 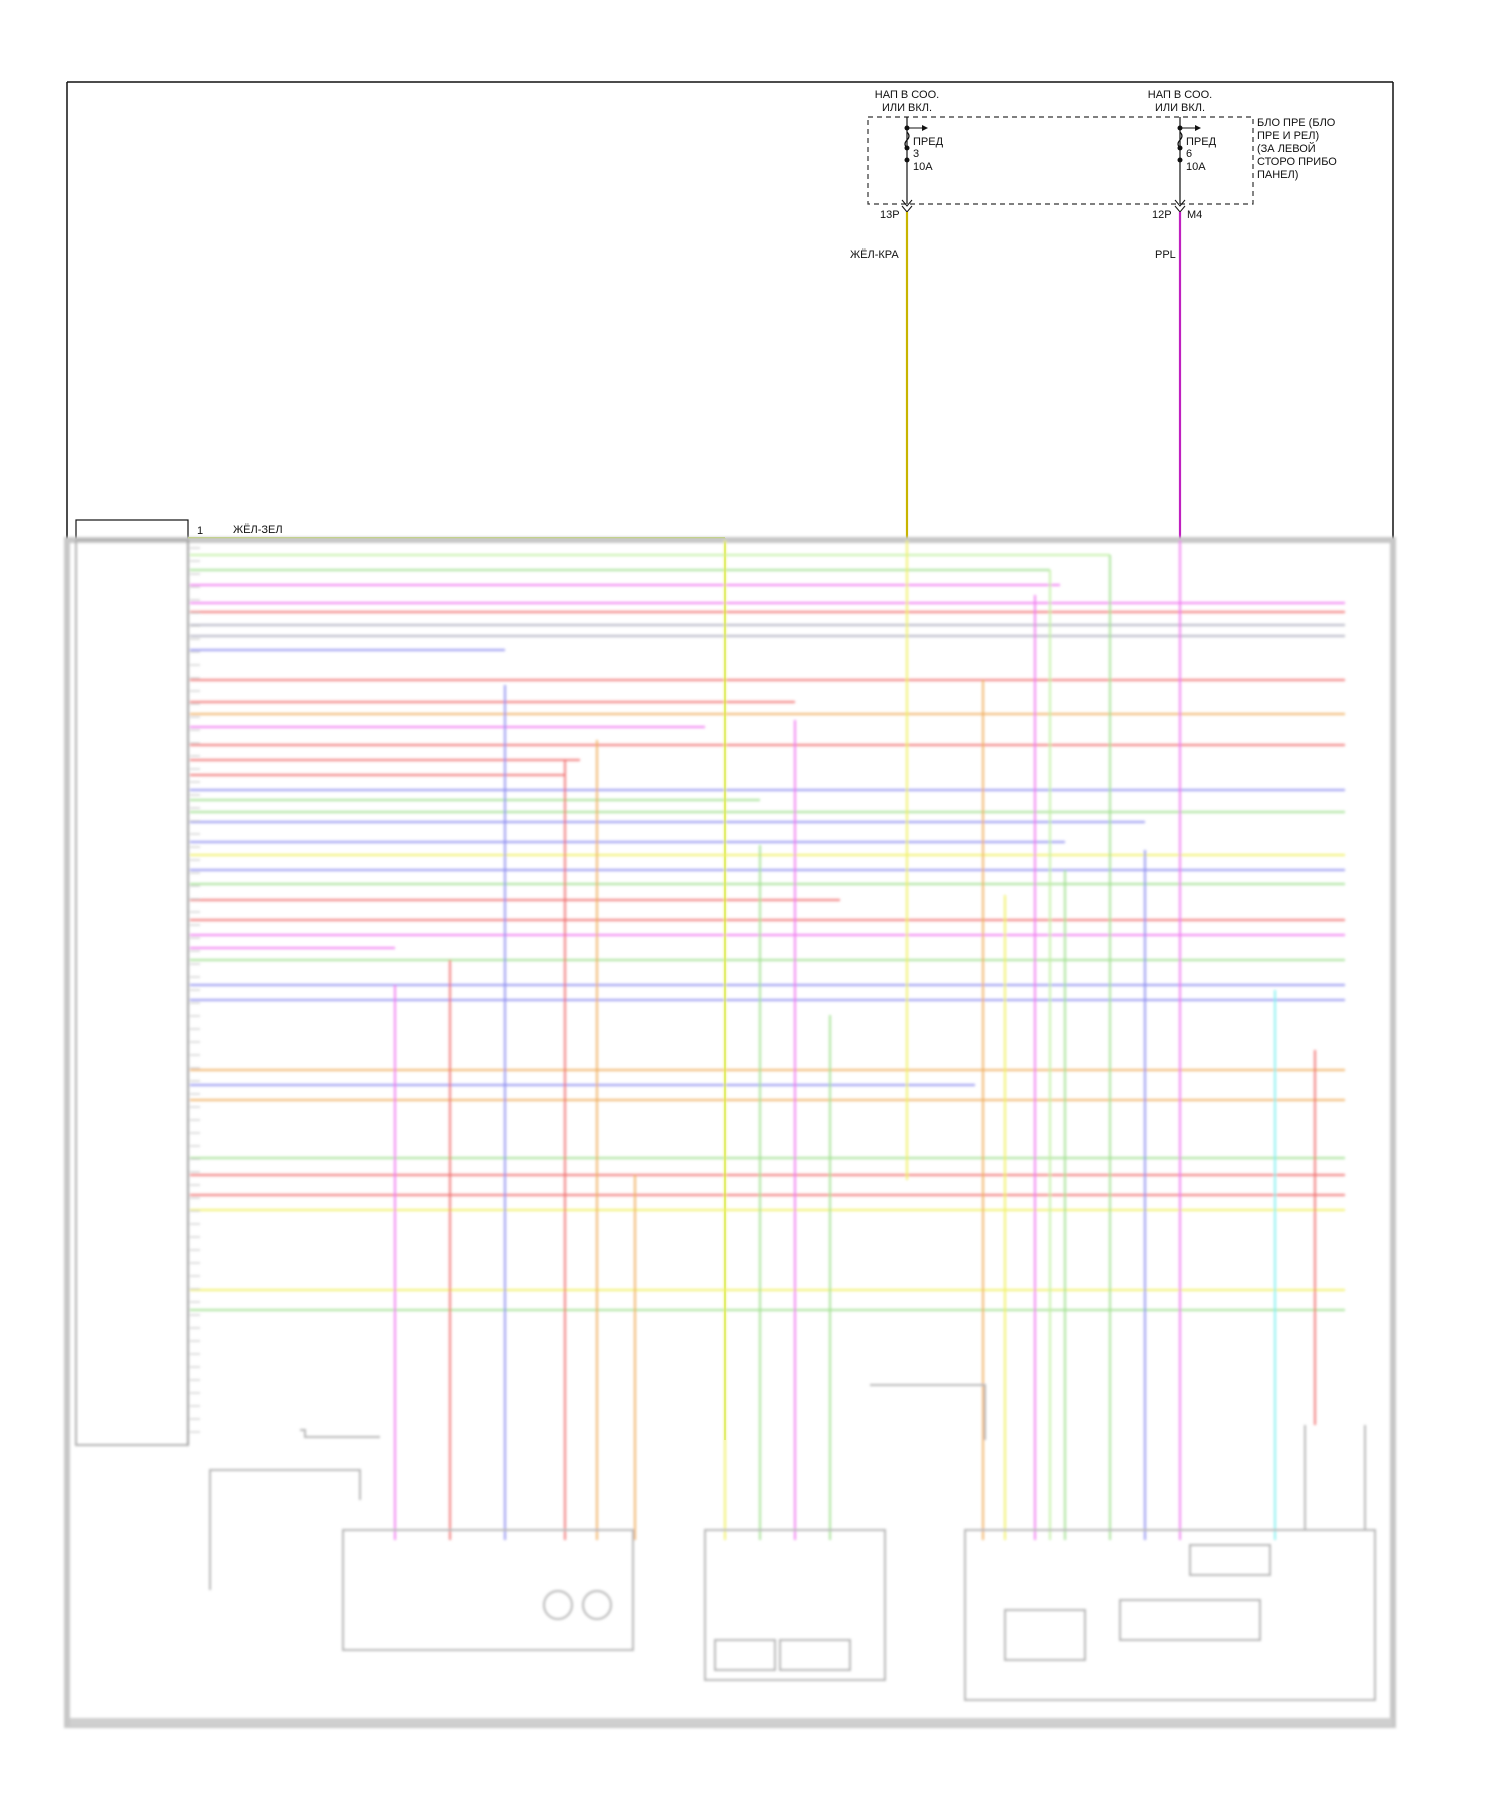 What do you see at coordinates (258, 530) in the screenshot?
I see `module-pin1-wire: ЖЁЛ-ЗЕЛ` at bounding box center [258, 530].